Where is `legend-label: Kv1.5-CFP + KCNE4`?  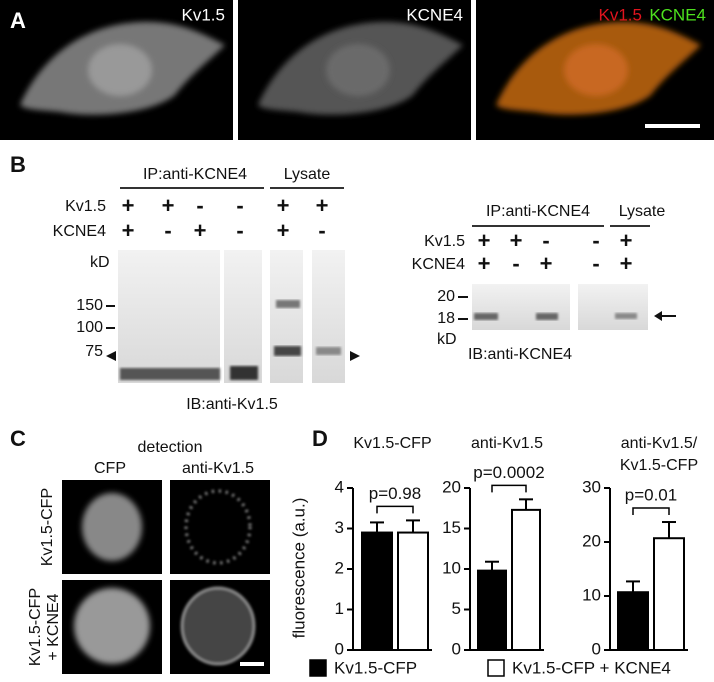
legend-label: Kv1.5-CFP + KCNE4 is located at coordinates (591, 667).